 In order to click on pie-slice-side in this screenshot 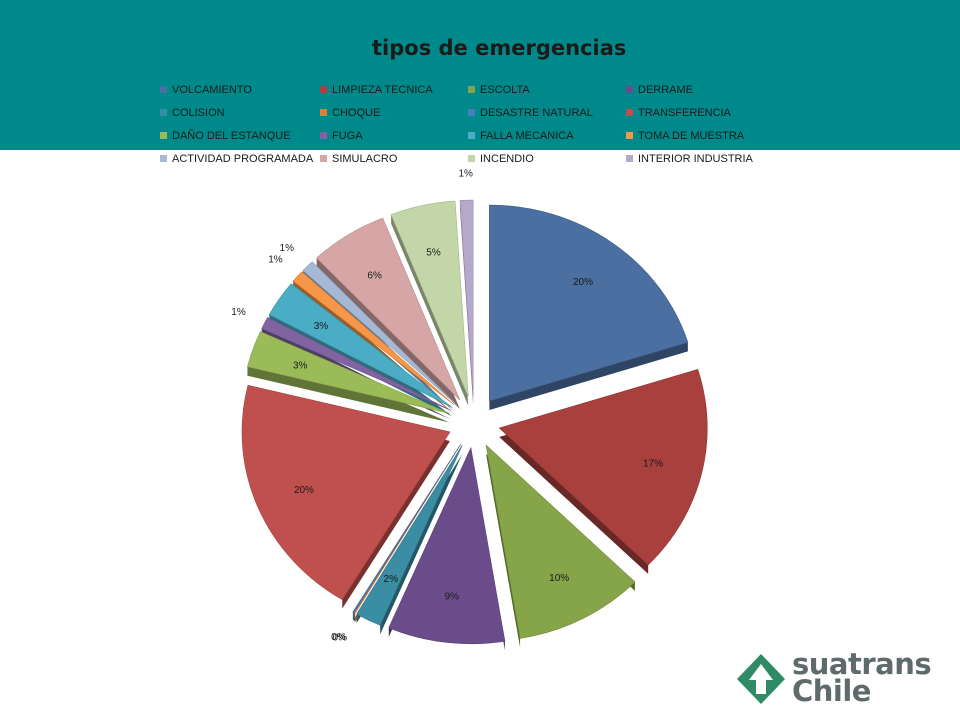, I will do `click(348, 377)`.